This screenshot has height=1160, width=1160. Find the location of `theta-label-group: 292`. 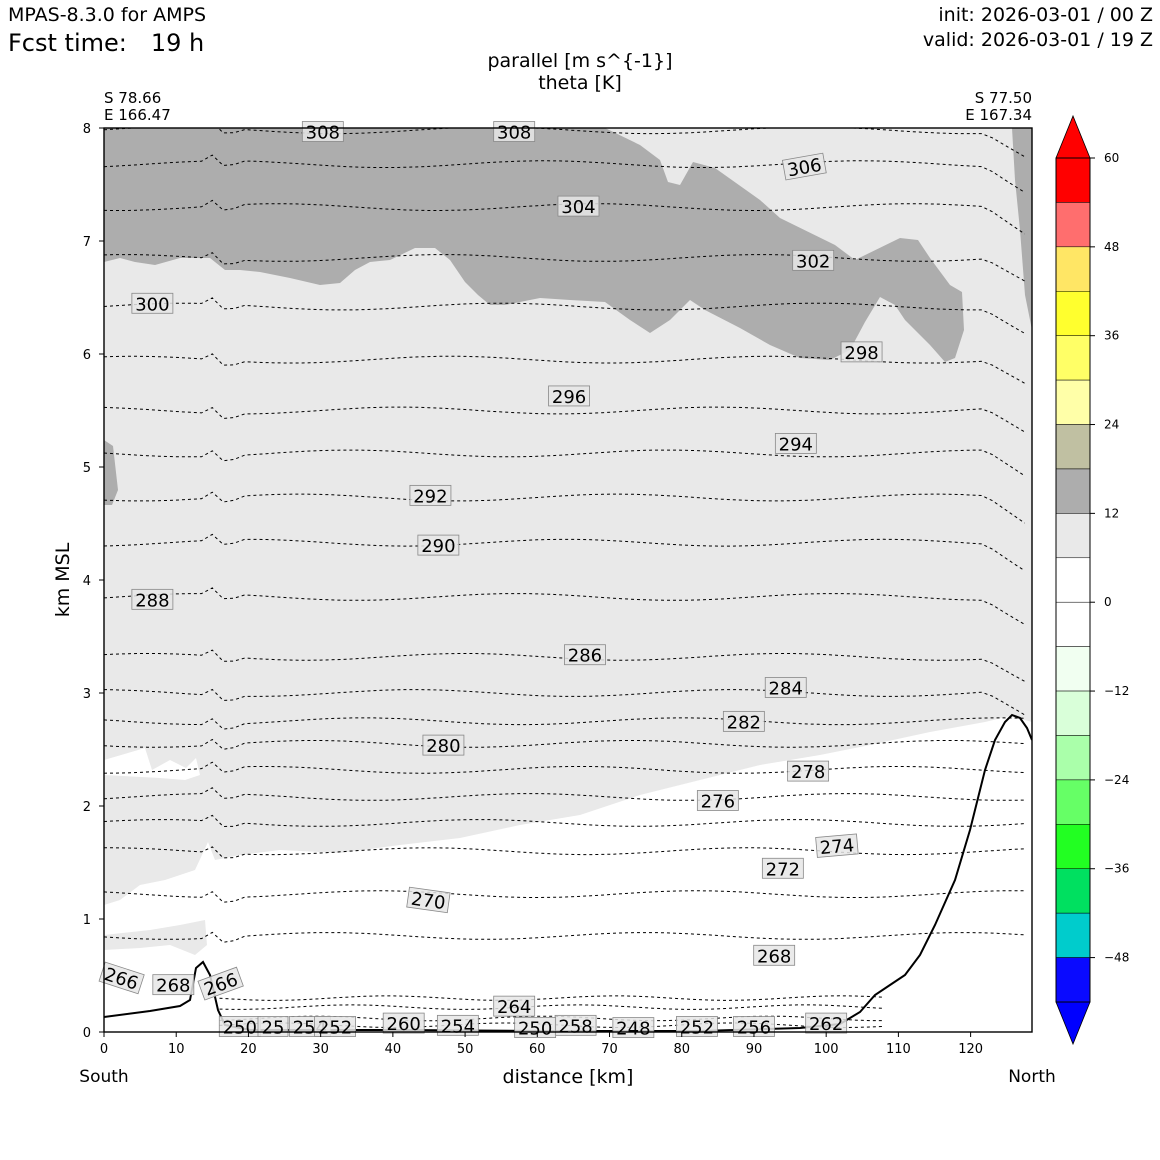

theta-label-group: 292 is located at coordinates (430, 495).